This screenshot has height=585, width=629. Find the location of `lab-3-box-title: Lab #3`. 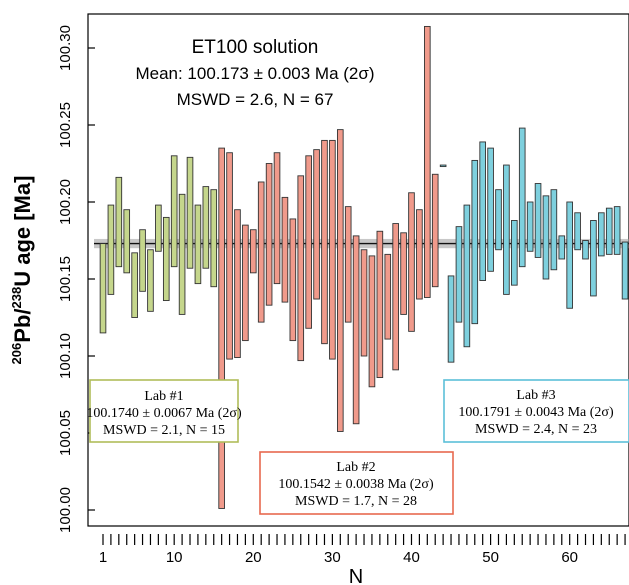

lab-3-box-title: Lab #3 is located at coordinates (535, 395).